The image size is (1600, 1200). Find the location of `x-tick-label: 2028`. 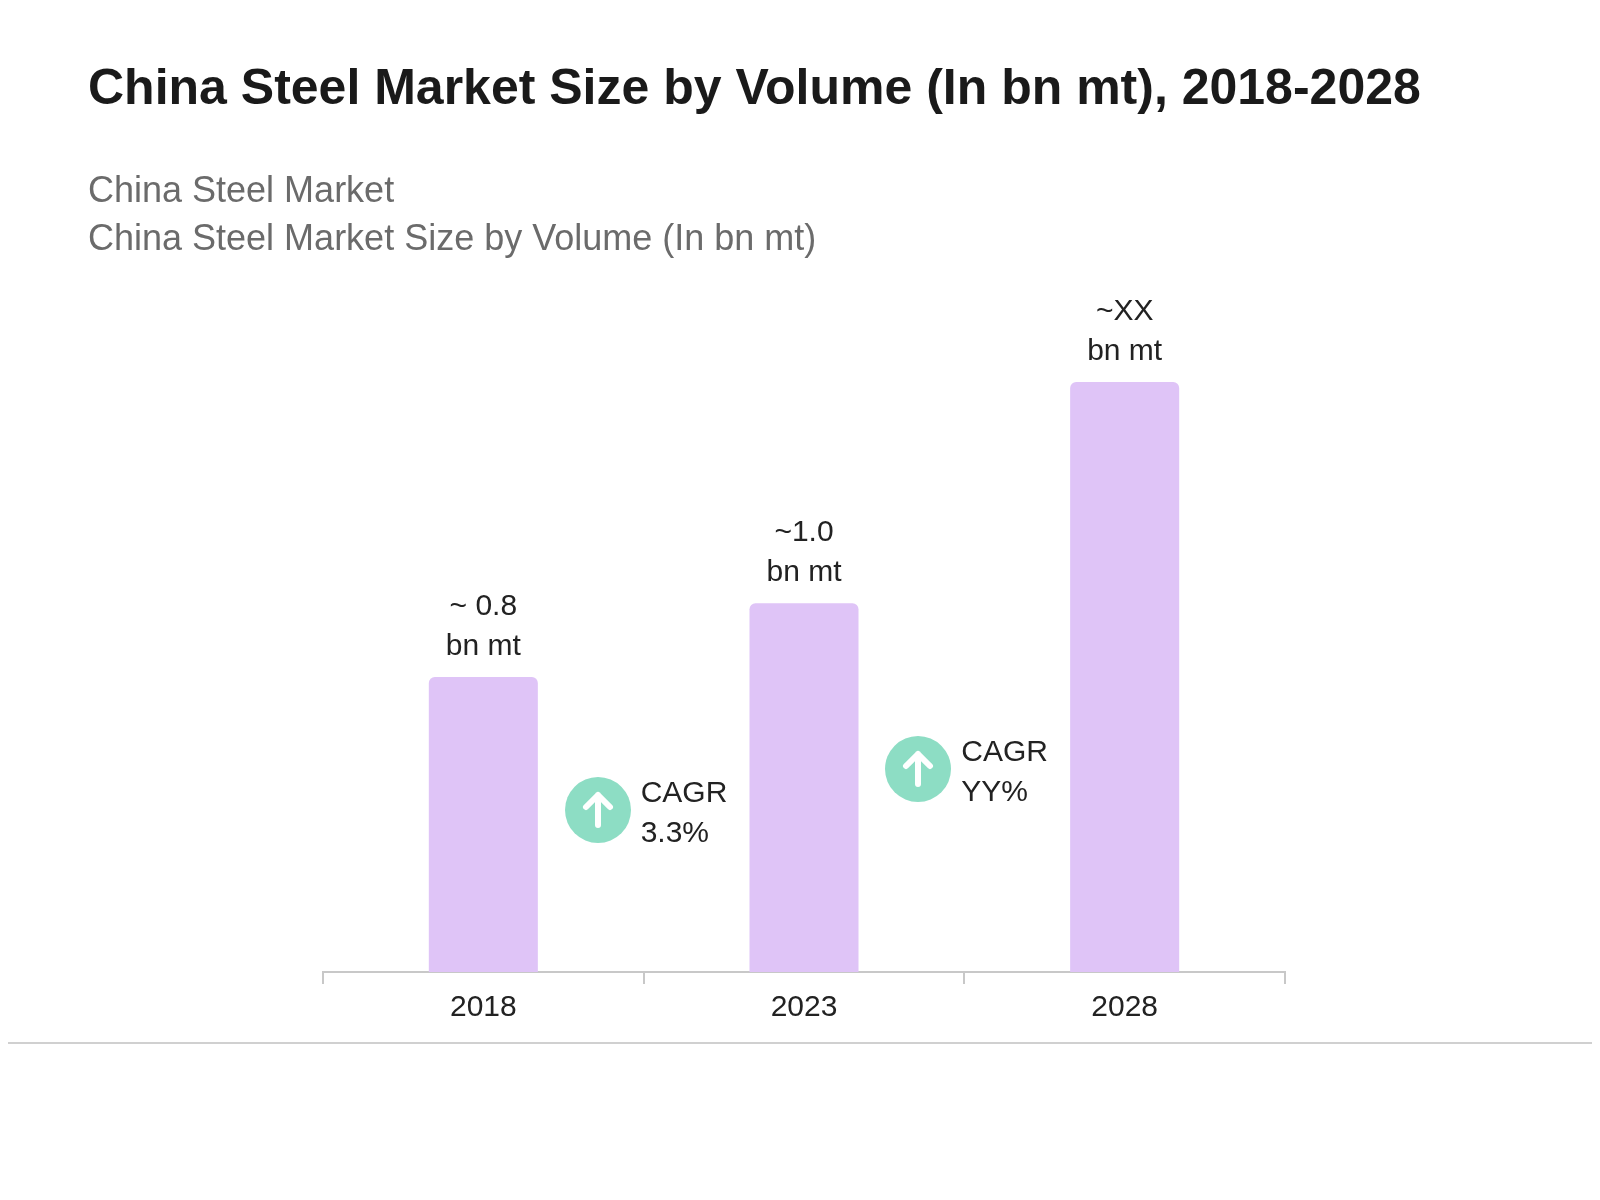

x-tick-label: 2028 is located at coordinates (1125, 1006).